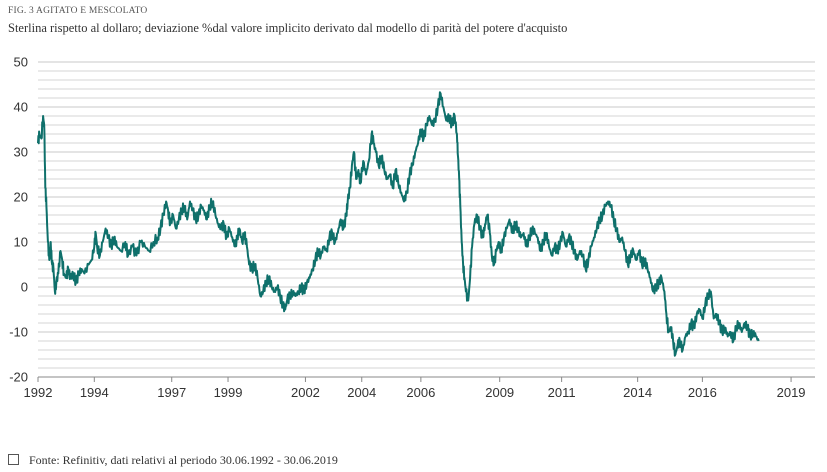 The height and width of the screenshot is (472, 827). Describe the element at coordinates (21, 197) in the screenshot. I see `y-tick-label: 20` at that location.